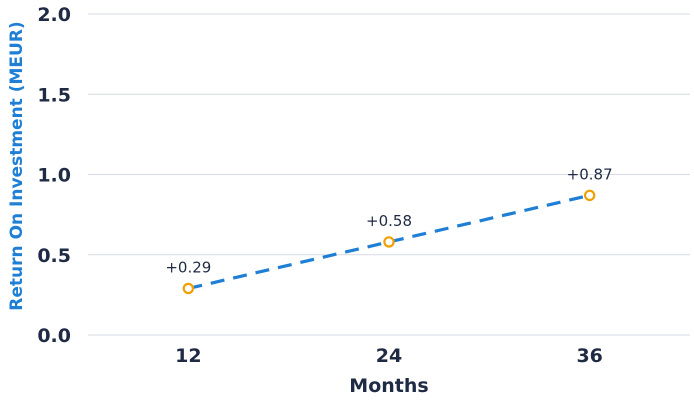 The height and width of the screenshot is (401, 694). I want to click on y-tick-label: 0.5, so click(54, 256).